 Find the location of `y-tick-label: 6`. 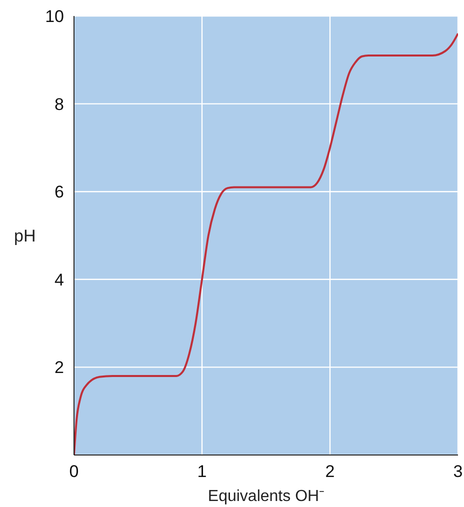

y-tick-label: 6 is located at coordinates (59, 192).